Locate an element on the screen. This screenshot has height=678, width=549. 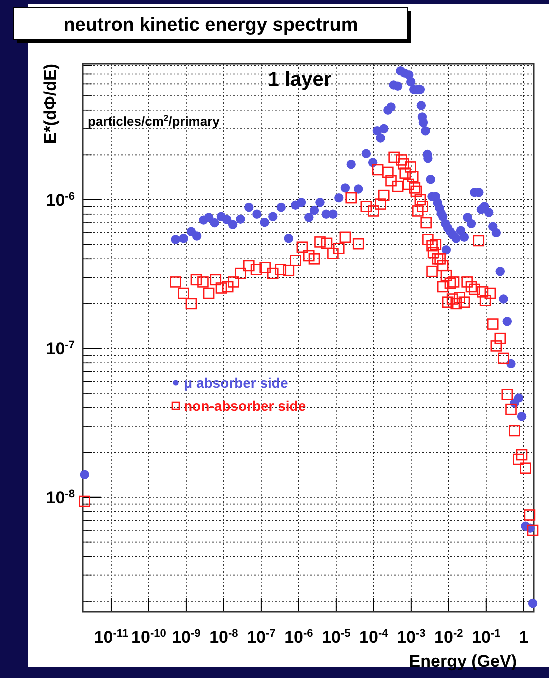
annotation: 1 layer is located at coordinates (300, 80).